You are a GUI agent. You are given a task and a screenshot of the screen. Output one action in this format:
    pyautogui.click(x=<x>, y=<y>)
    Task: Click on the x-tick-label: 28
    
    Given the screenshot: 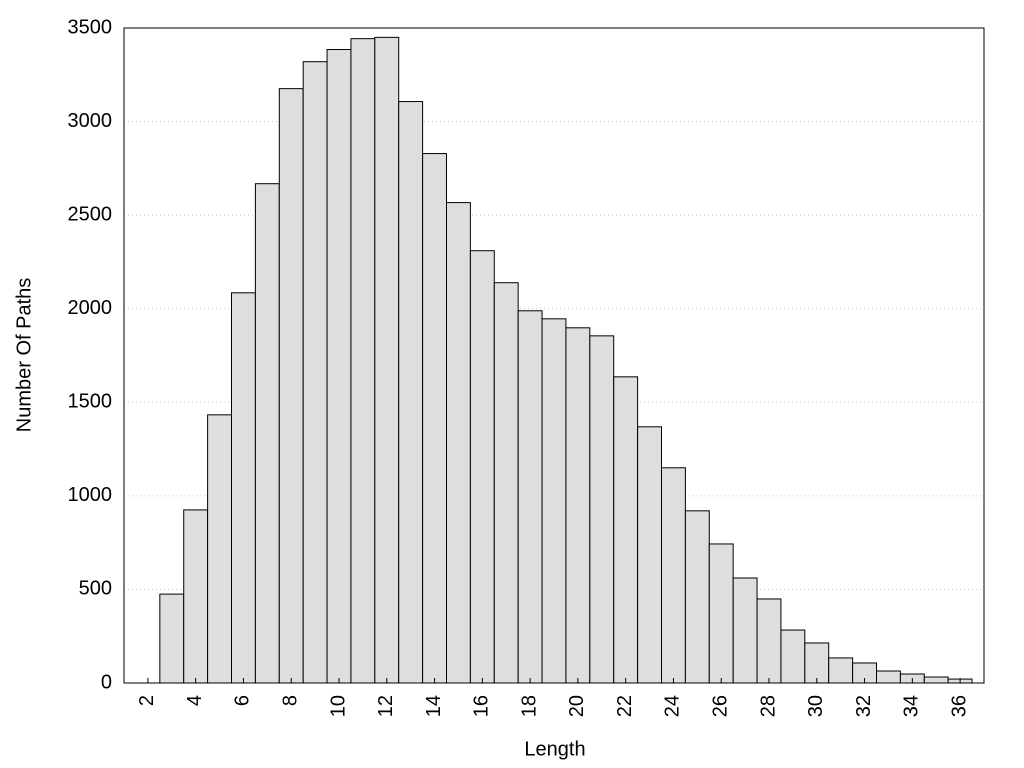 What is the action you would take?
    pyautogui.click(x=768, y=706)
    